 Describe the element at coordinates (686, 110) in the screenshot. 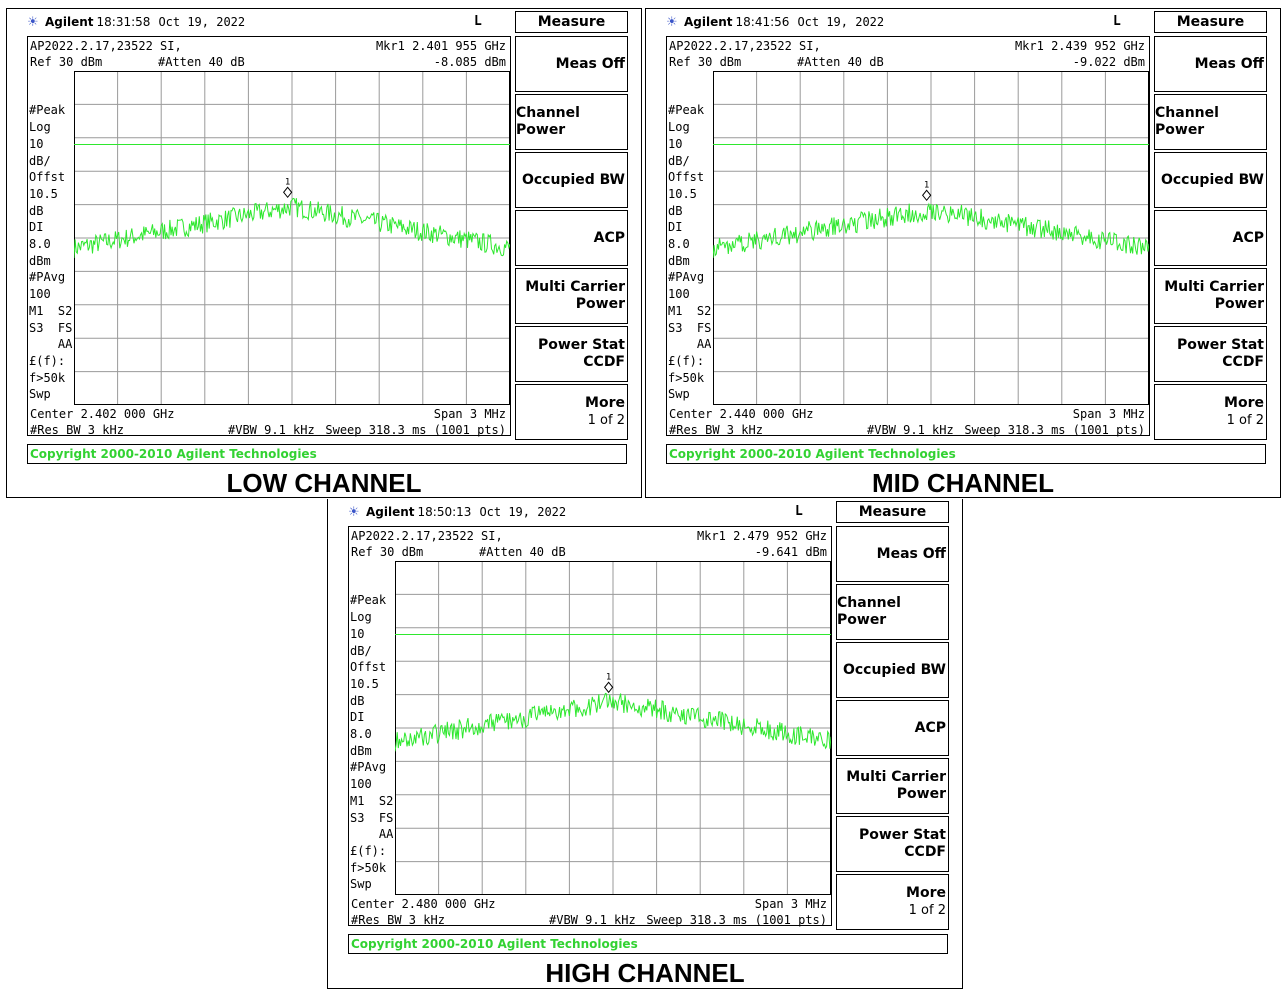

I see `sidebar-line: #Peak` at that location.